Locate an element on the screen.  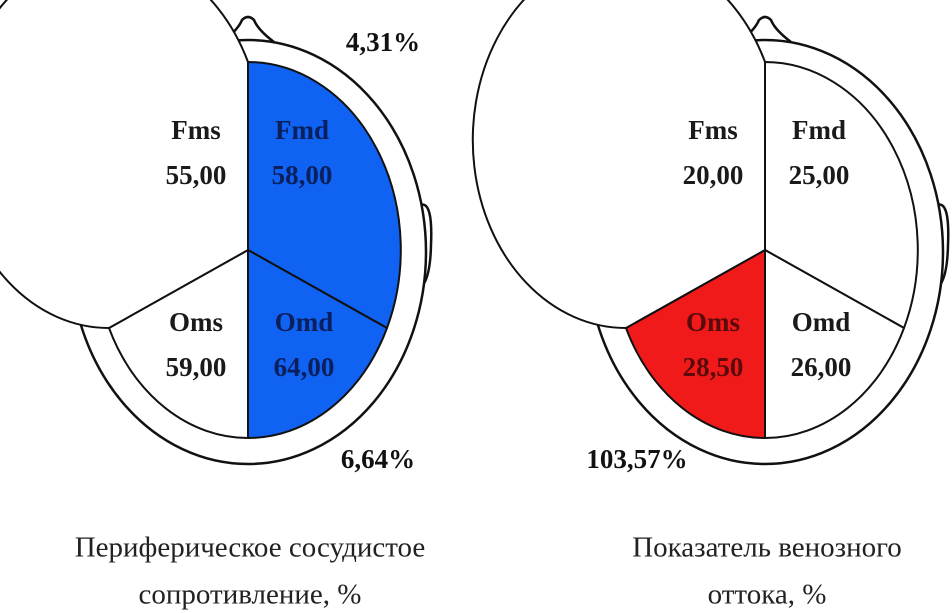
caption: оттока, % is located at coordinates (767, 595).